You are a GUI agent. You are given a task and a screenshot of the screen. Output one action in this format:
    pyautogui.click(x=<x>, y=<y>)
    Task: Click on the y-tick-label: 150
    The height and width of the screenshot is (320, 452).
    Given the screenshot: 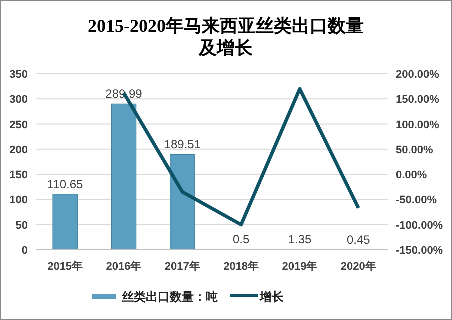 What is the action you would take?
    pyautogui.click(x=19, y=176)
    